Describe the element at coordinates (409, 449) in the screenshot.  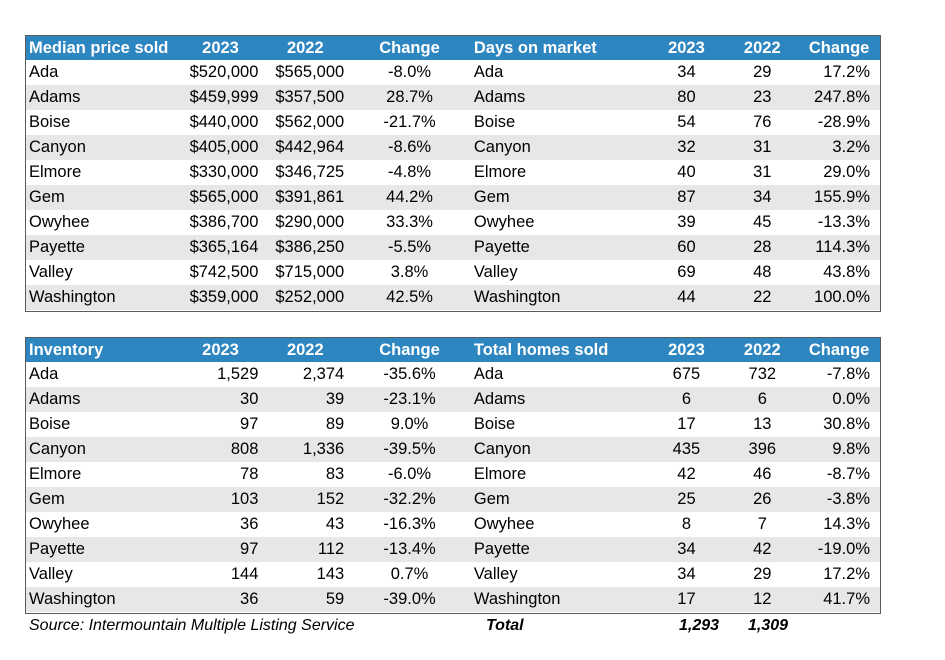
I see `table-cell: -39.5%` at that location.